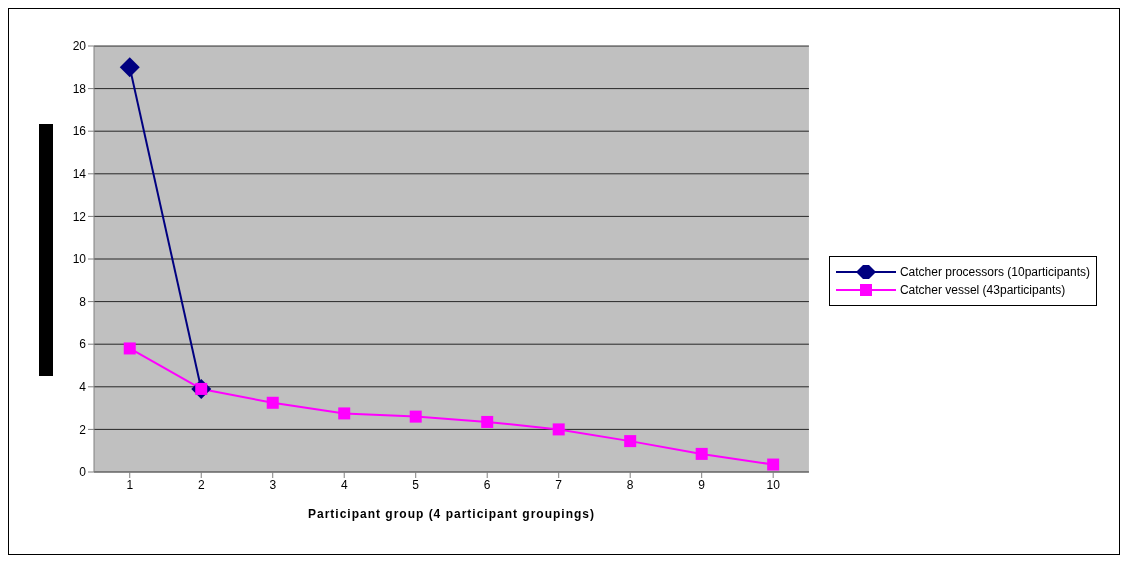 This screenshot has width=1127, height=563. Describe the element at coordinates (79, 174) in the screenshot. I see `y-tick-label: 14` at that location.